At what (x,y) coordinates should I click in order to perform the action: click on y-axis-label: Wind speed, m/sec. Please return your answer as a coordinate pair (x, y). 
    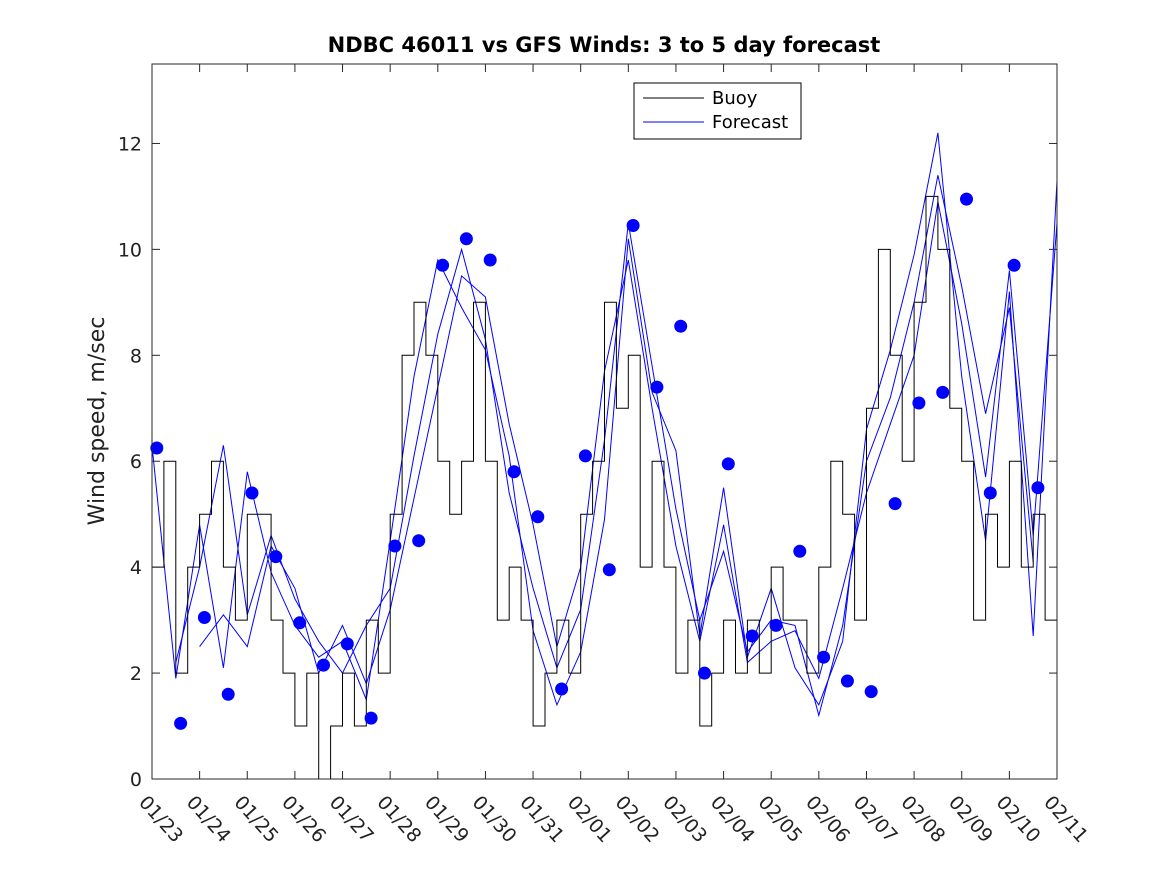
    Looking at the image, I should click on (97, 421).